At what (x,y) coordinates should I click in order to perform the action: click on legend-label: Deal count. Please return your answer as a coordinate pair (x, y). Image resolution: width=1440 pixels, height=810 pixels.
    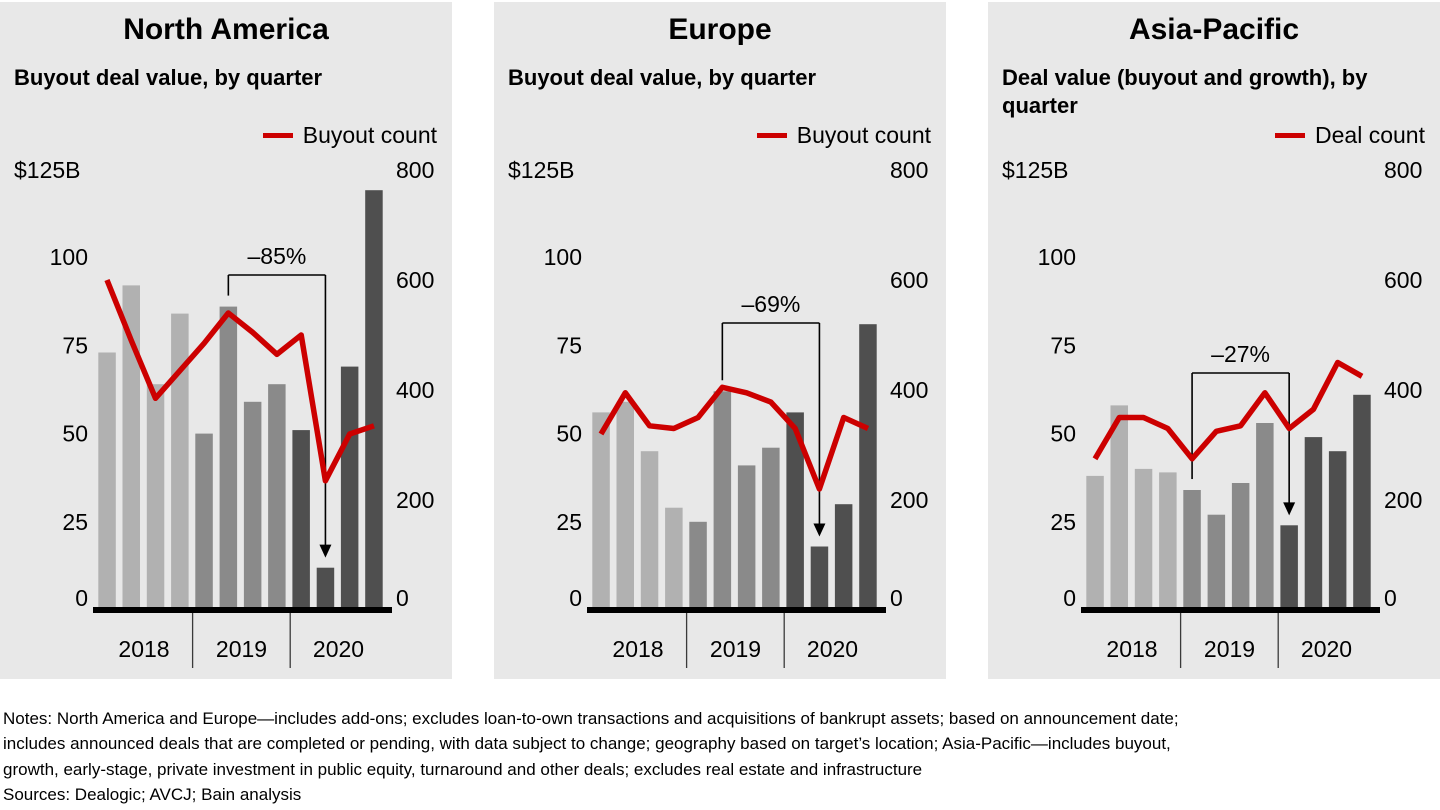
    Looking at the image, I should click on (1370, 135).